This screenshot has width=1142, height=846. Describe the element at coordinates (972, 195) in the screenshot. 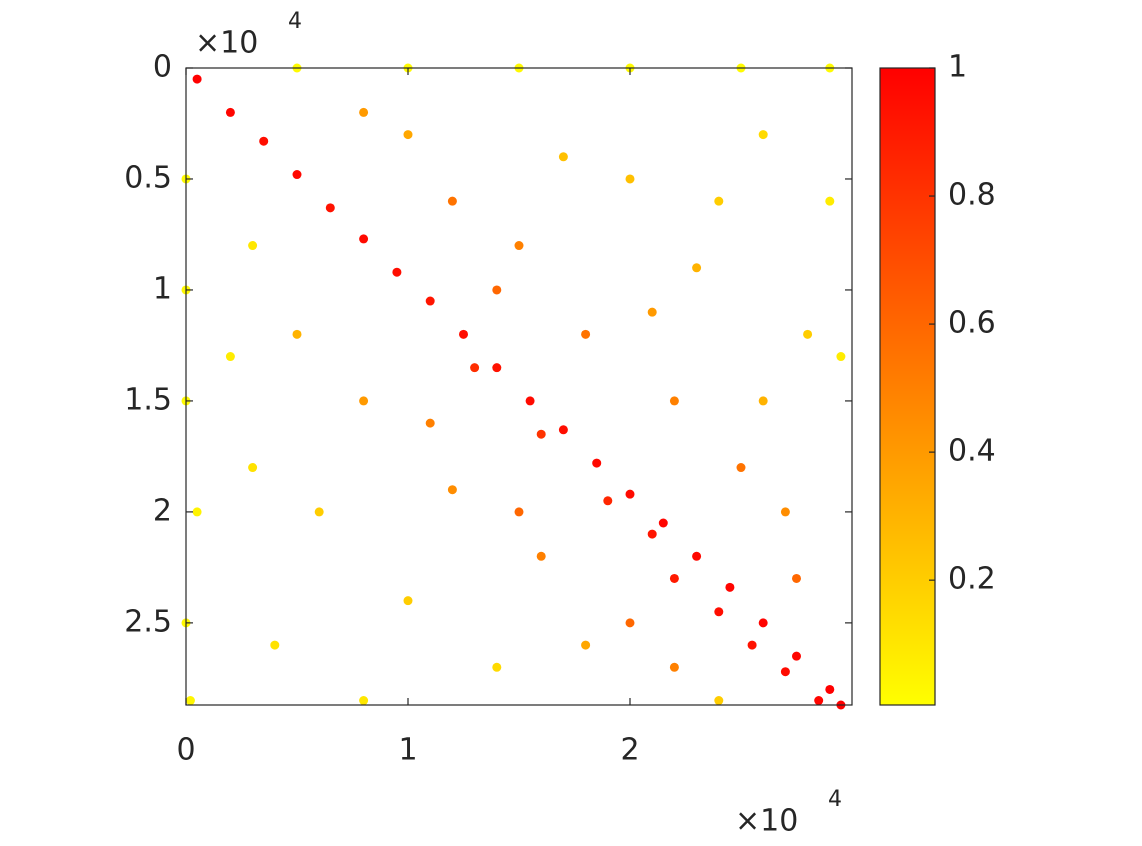

I see `colorbar-tick-label: 0.8` at that location.